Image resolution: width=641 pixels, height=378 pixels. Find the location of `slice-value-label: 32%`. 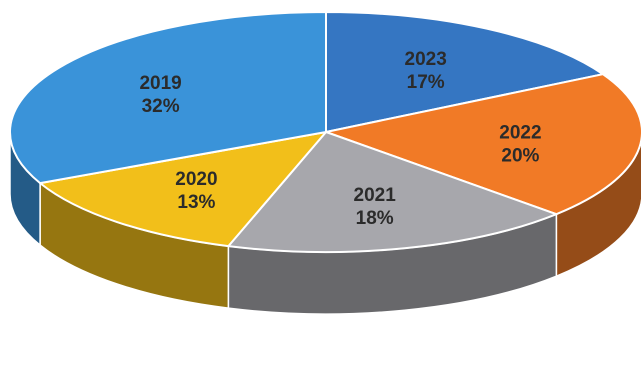

slice-value-label: 32% is located at coordinates (161, 106).